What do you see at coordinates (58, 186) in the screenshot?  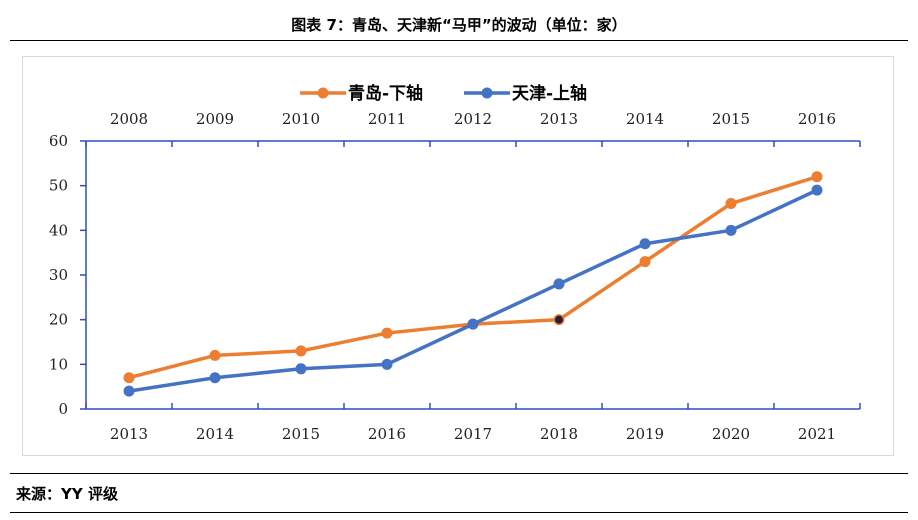 I see `y-tick-label: 50` at bounding box center [58, 186].